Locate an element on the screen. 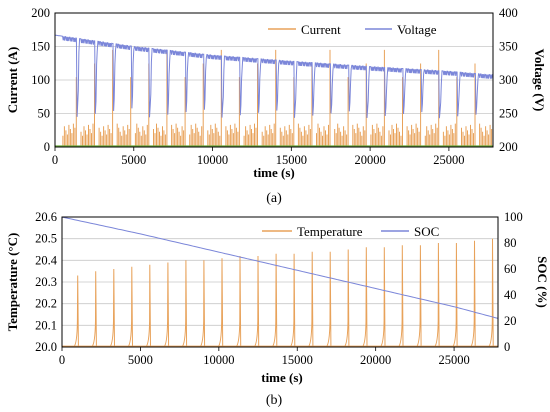 The height and width of the screenshot is (412, 550). caption-b: (b) is located at coordinates (274, 400).